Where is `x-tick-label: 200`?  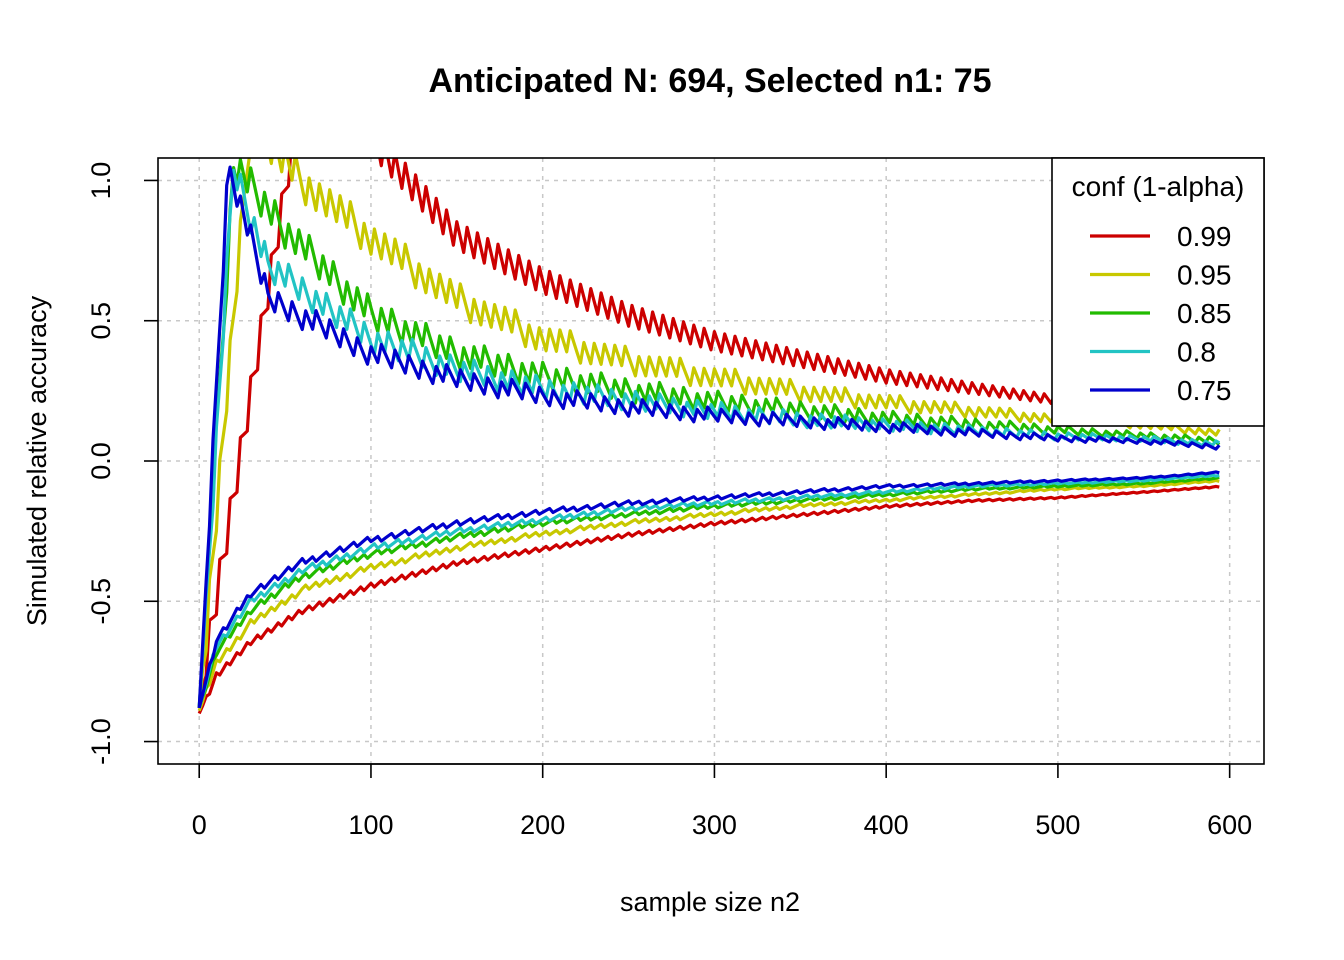
x-tick-label: 200 is located at coordinates (542, 825).